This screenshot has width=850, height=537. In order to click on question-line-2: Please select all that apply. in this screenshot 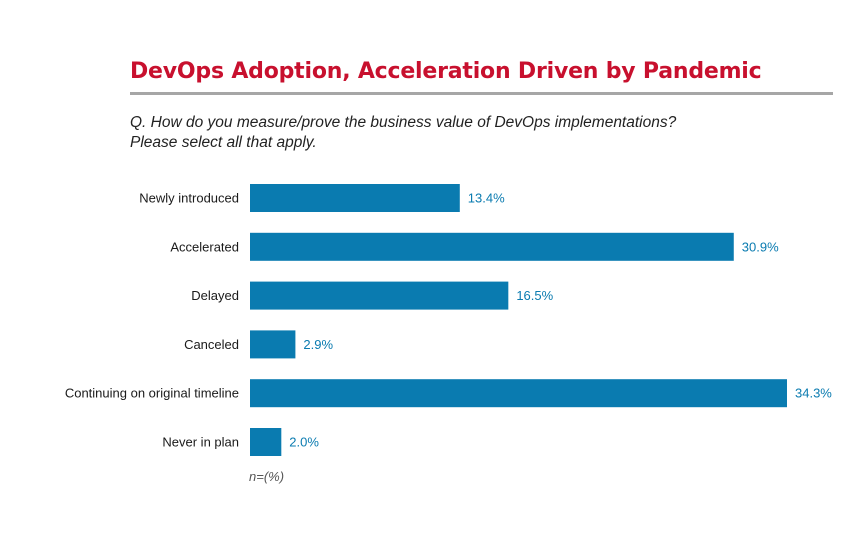, I will do `click(223, 142)`.